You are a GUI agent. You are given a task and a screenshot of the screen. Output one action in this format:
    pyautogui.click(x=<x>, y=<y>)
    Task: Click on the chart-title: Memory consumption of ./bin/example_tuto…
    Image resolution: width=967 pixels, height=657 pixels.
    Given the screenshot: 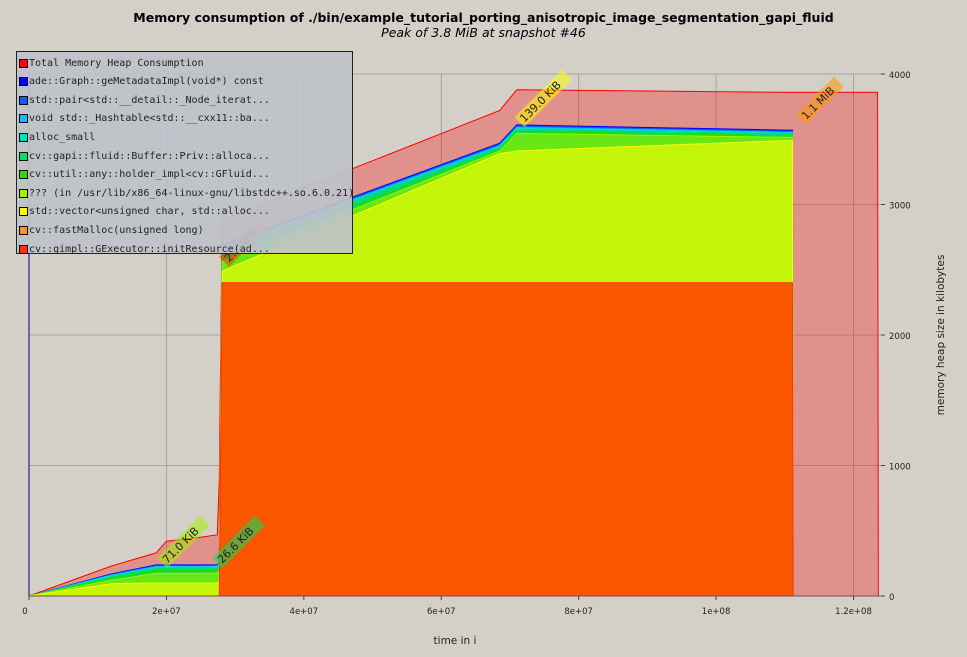 What is the action you would take?
    pyautogui.click(x=483, y=17)
    